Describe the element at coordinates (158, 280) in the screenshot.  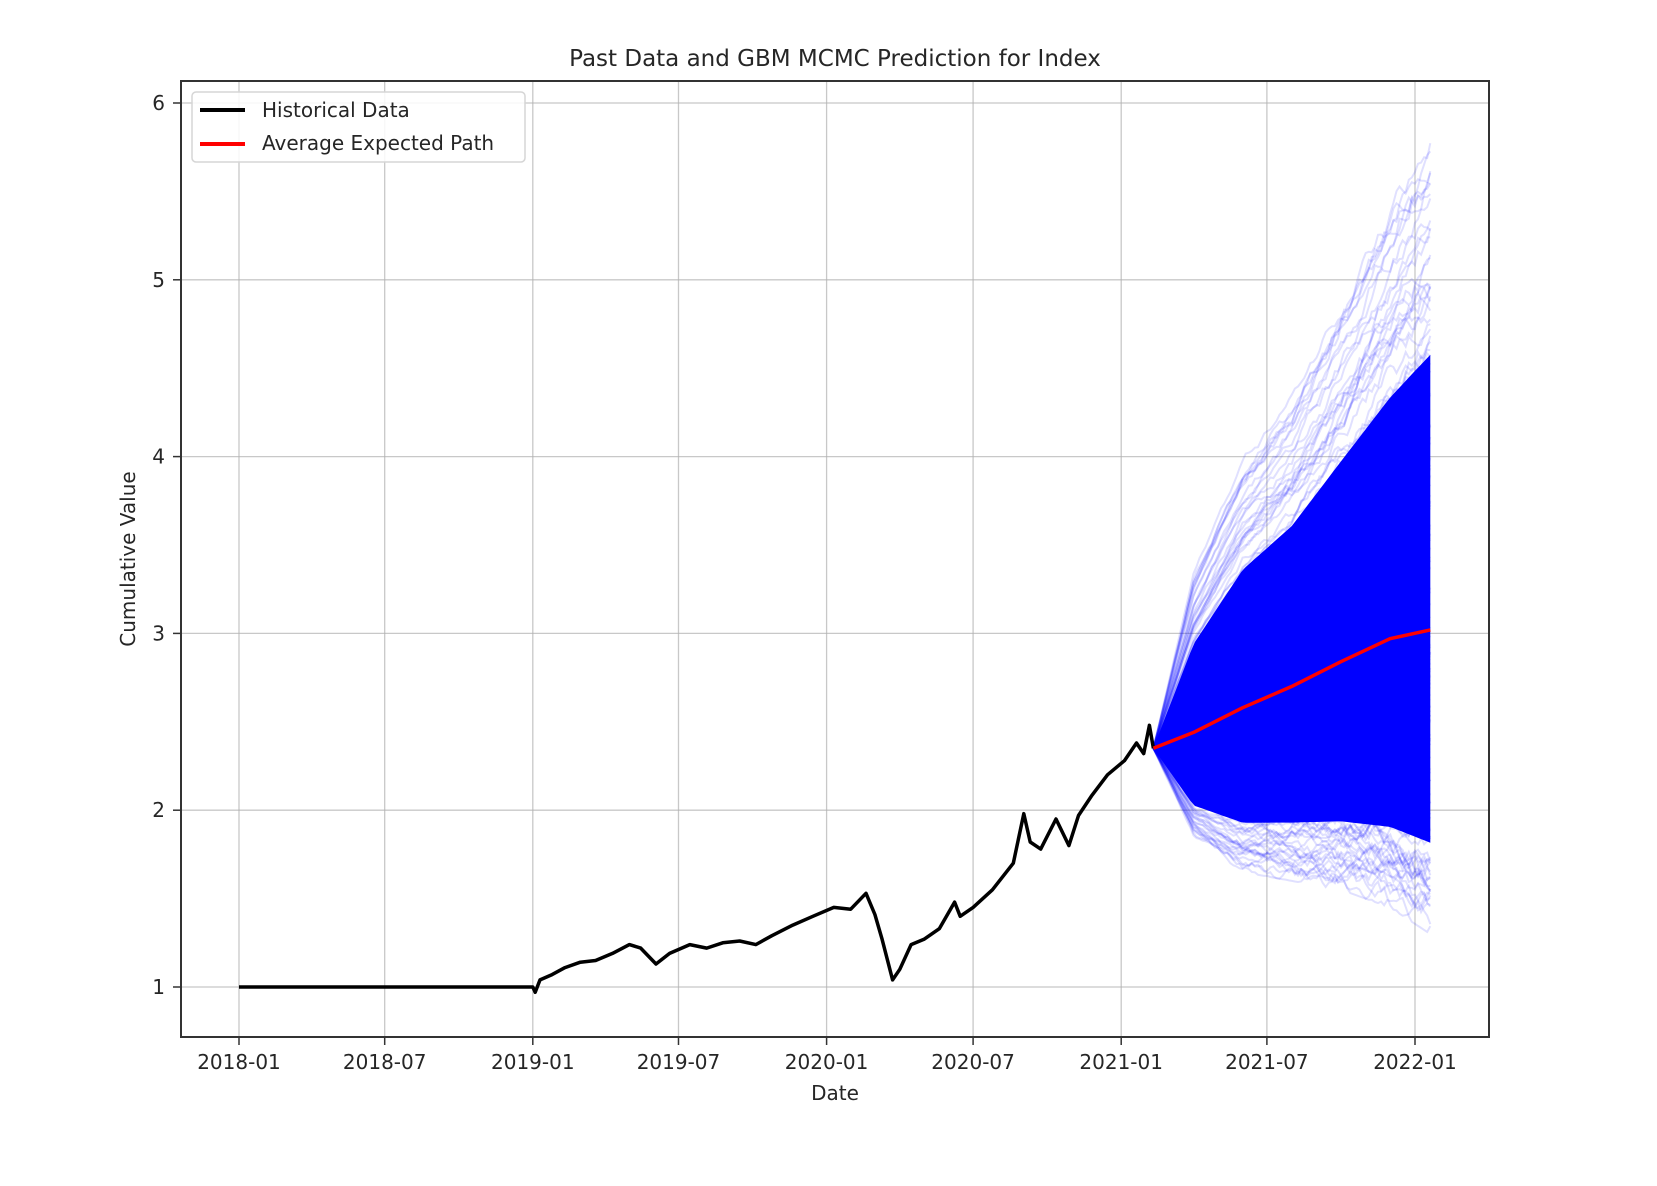
I see `y-tick-label: 5` at that location.